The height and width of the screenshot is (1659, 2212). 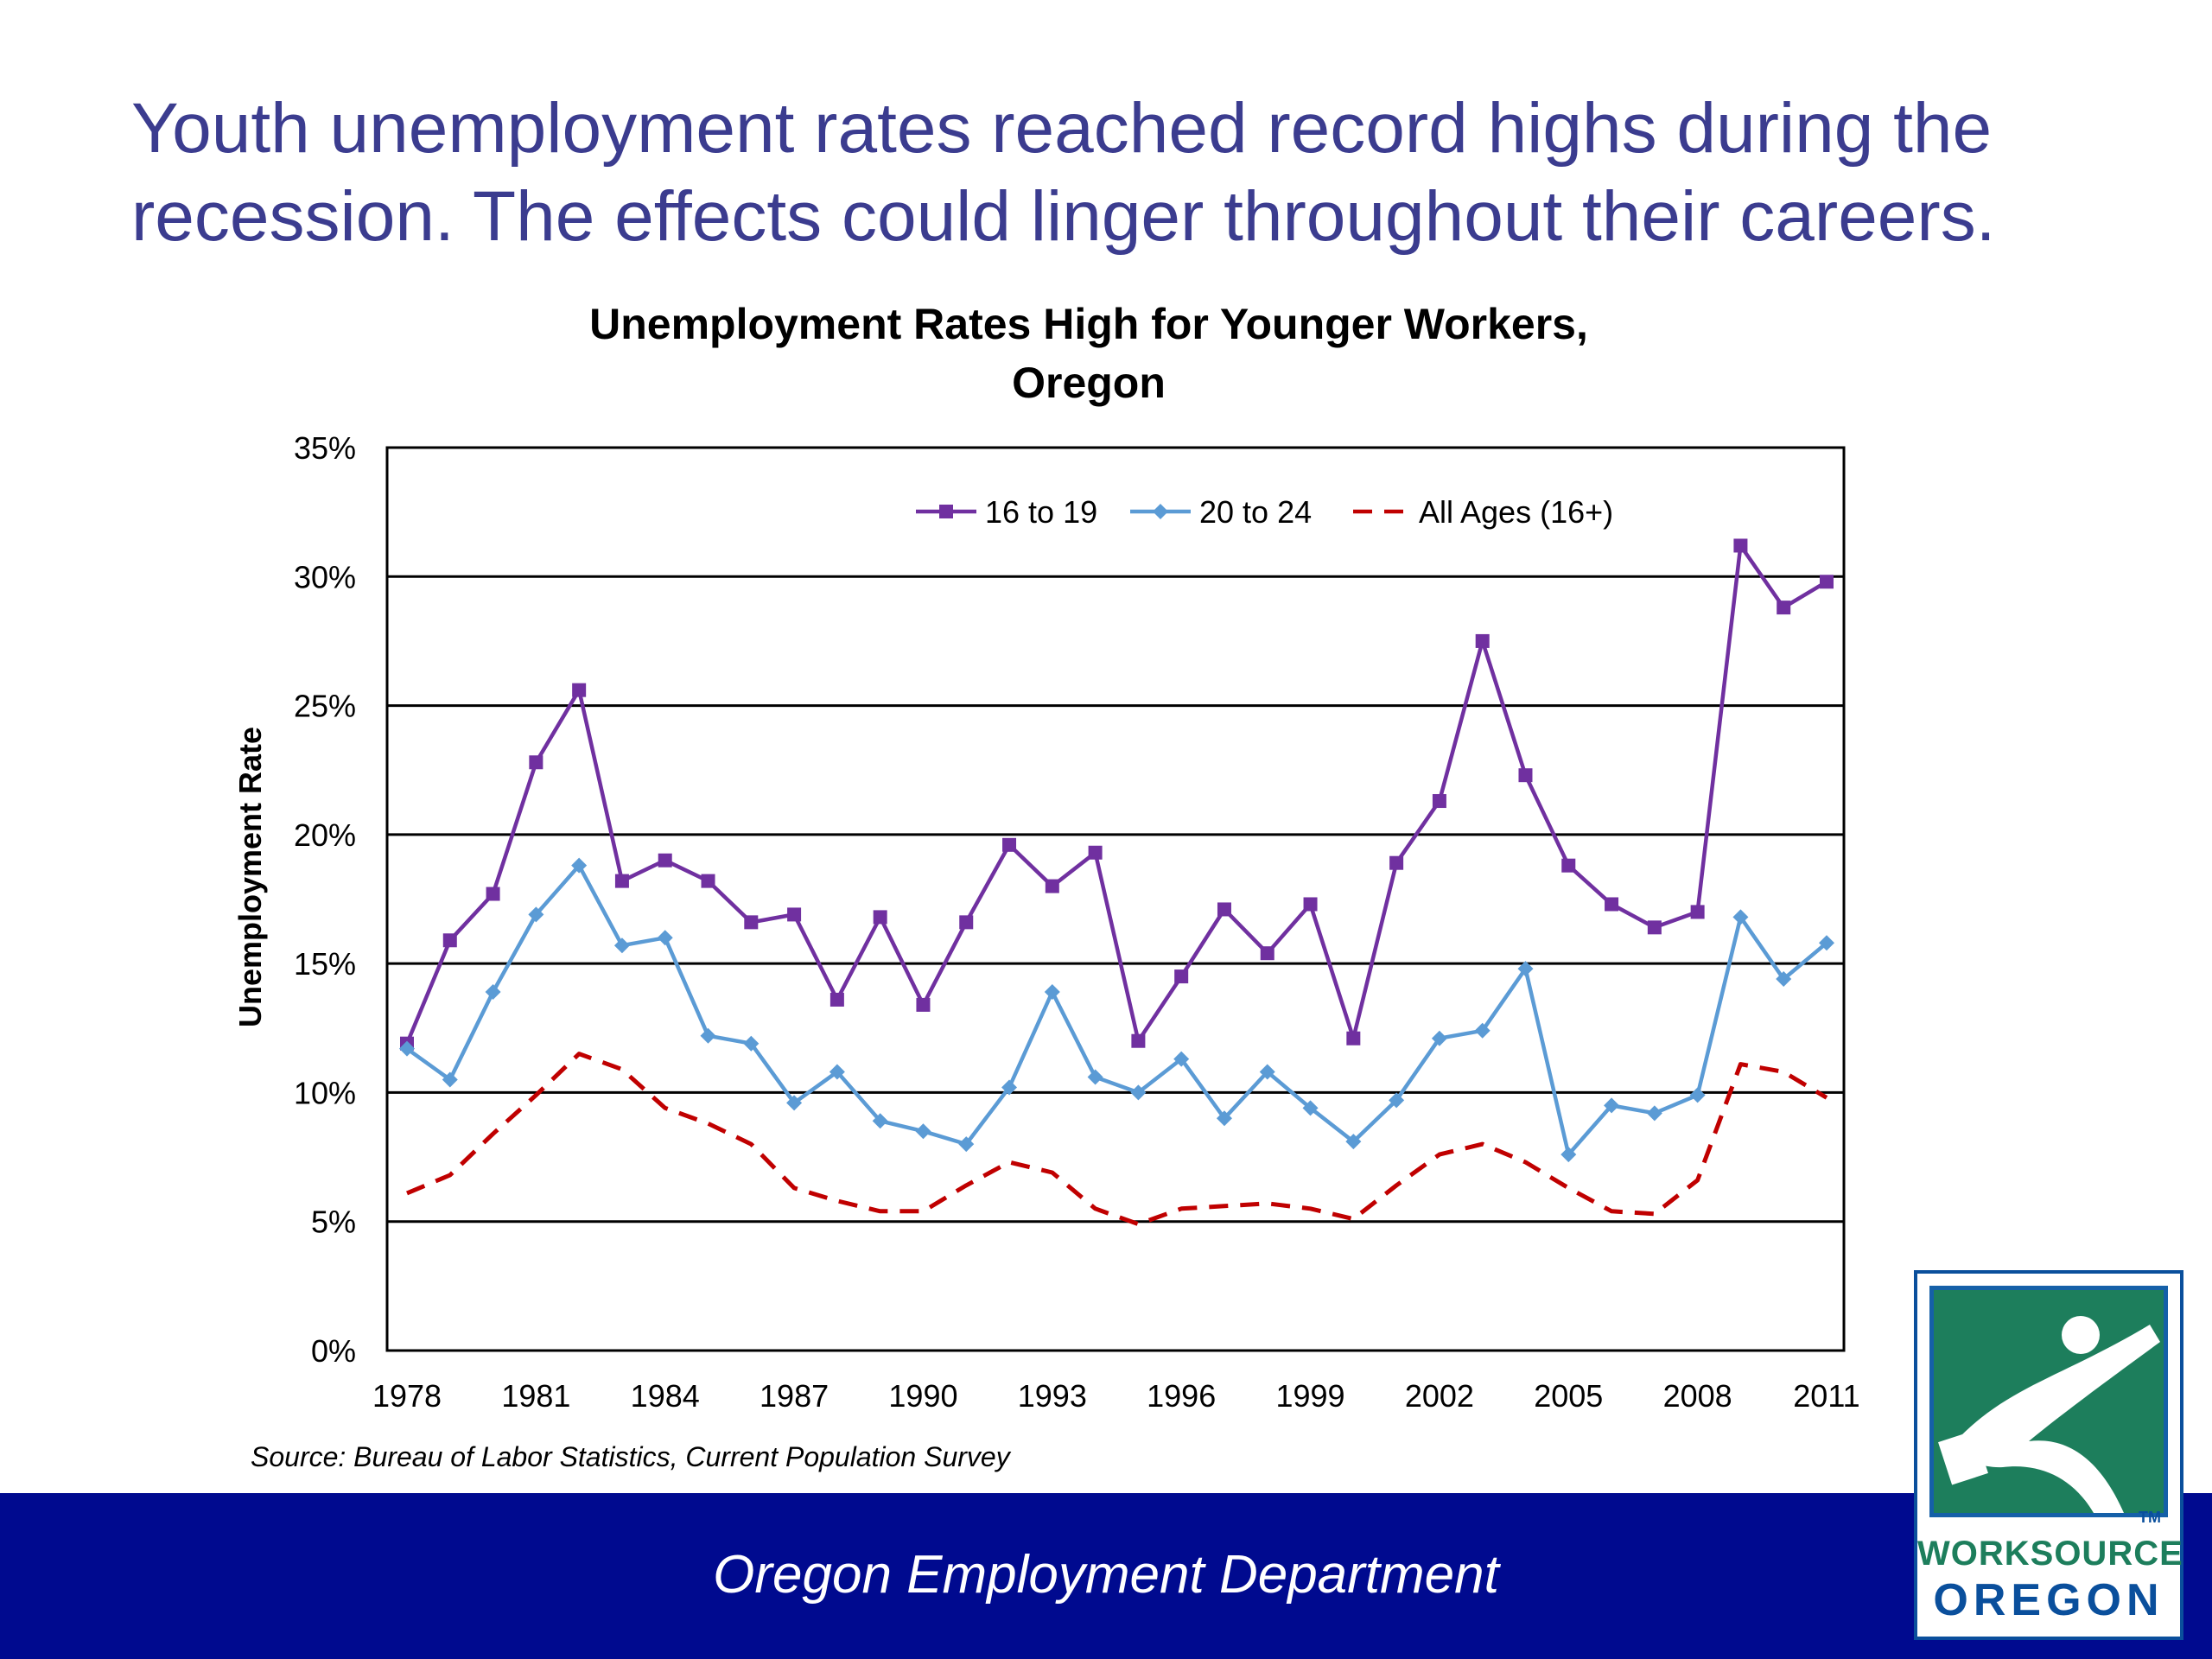 I want to click on logo-trademark: TM, so click(x=2150, y=1517).